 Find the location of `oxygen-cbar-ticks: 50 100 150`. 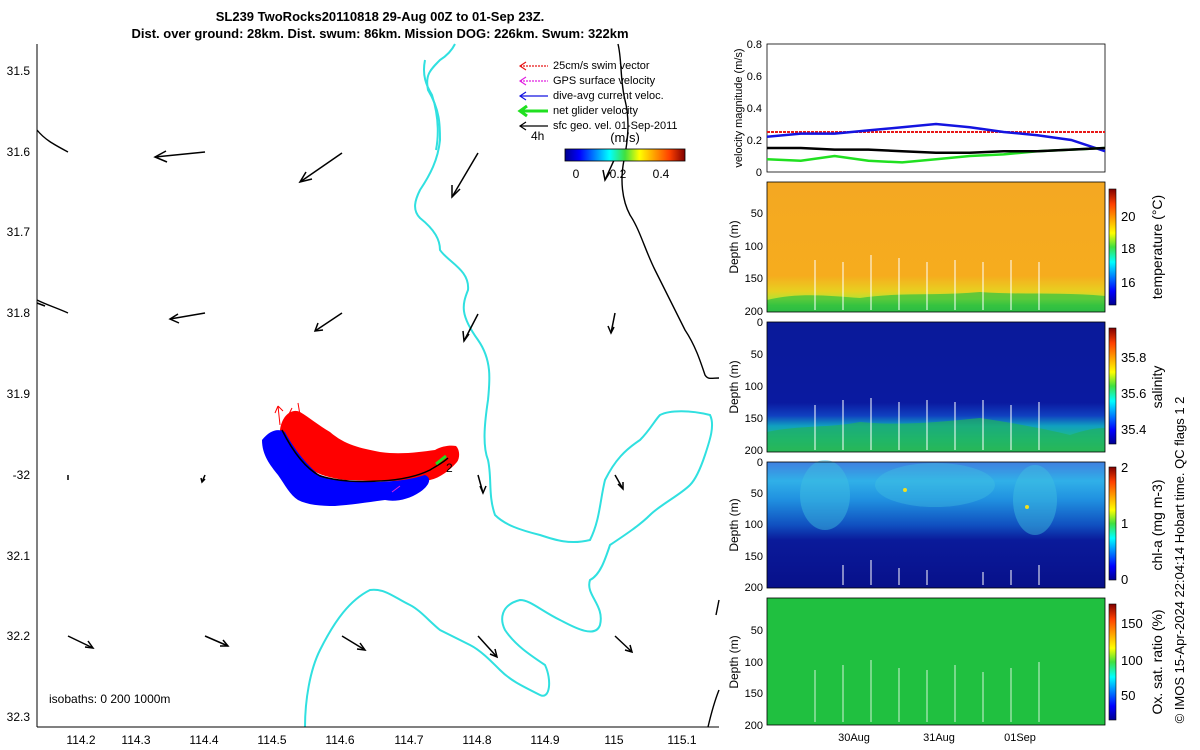

oxygen-cbar-ticks: 50 100 150 is located at coordinates (1132, 659).